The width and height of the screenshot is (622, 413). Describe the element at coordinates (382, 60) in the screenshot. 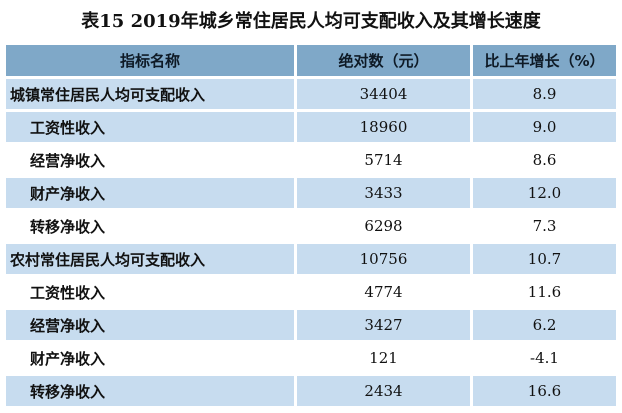

I see `header-absolute-value: 绝对数（元）` at that location.